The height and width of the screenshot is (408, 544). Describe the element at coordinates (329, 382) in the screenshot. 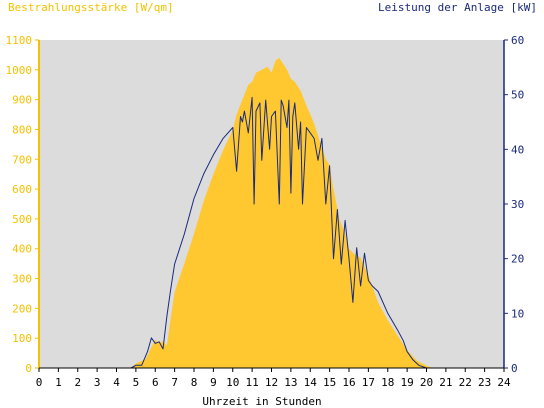

I see `x-tick-label: 15` at that location.